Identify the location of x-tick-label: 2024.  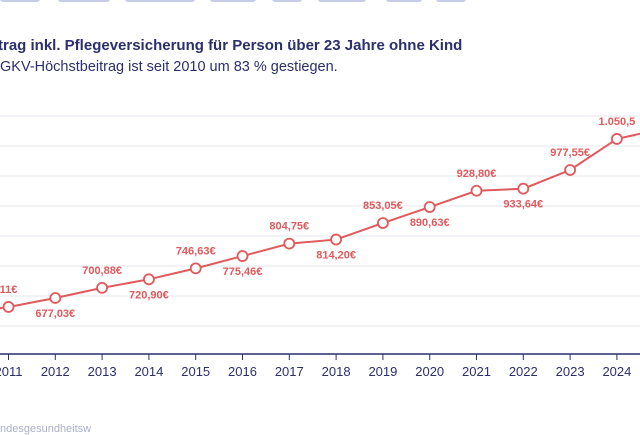
(616, 371).